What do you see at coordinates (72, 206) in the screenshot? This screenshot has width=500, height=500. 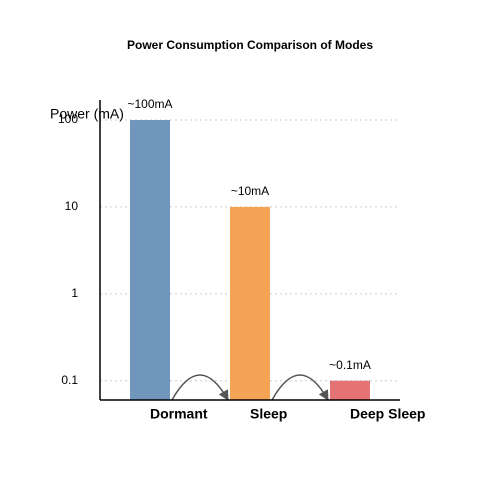 I see `y-tick-label: 10` at bounding box center [72, 206].